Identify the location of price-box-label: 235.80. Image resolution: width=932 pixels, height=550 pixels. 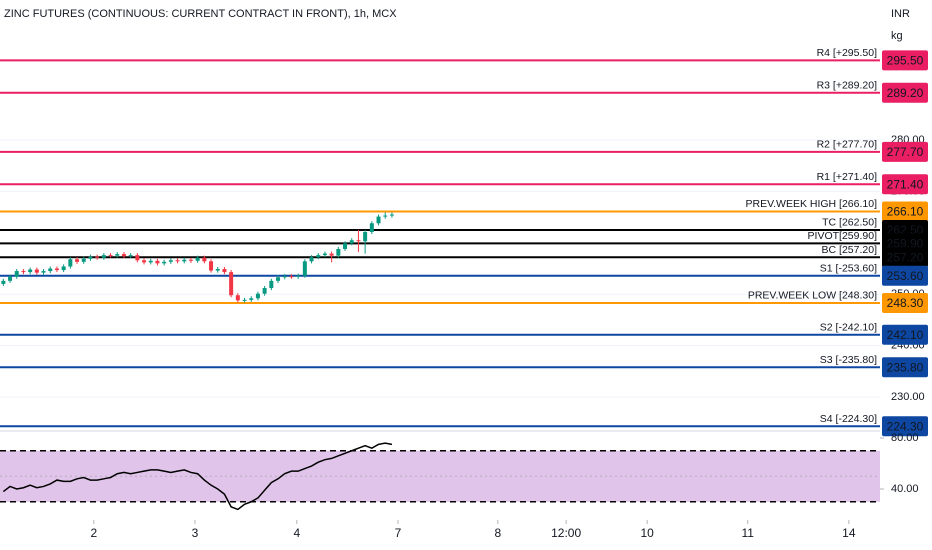
(905, 367).